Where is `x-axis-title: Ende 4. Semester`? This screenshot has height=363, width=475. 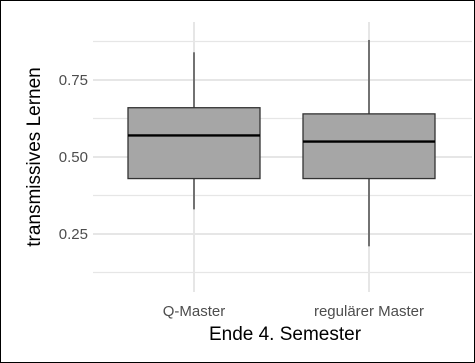 x-axis-title: Ende 4. Semester is located at coordinates (285, 334).